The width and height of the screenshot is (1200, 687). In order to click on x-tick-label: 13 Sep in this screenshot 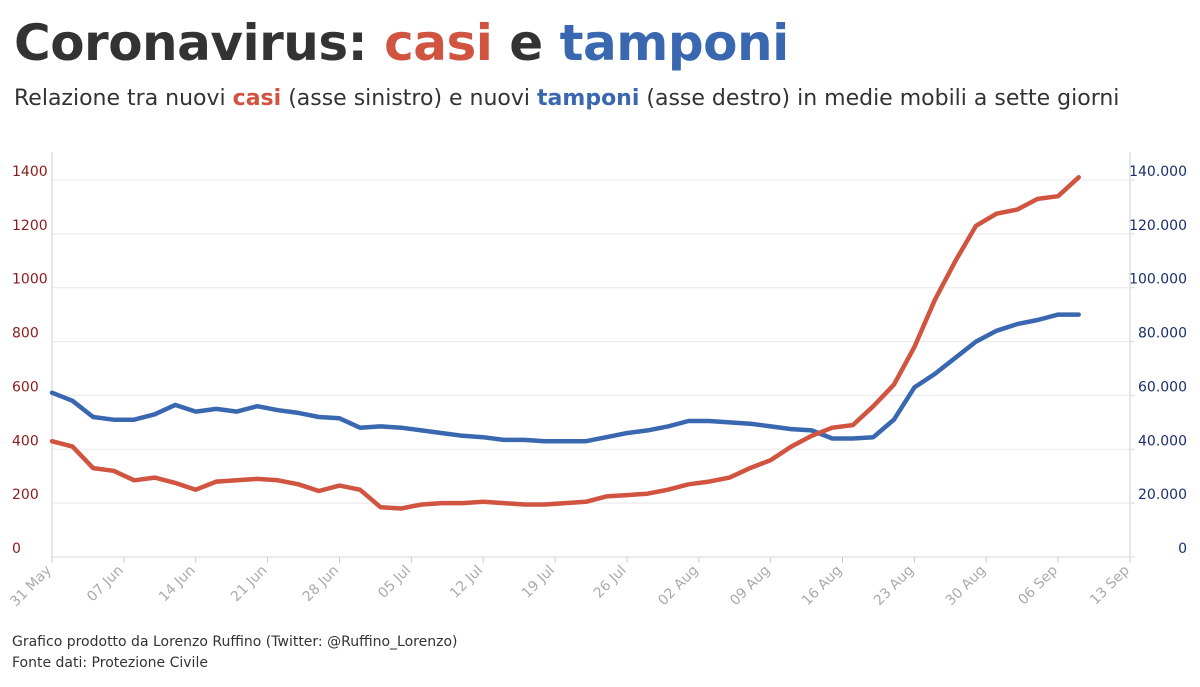, I will do `click(1110, 585)`.